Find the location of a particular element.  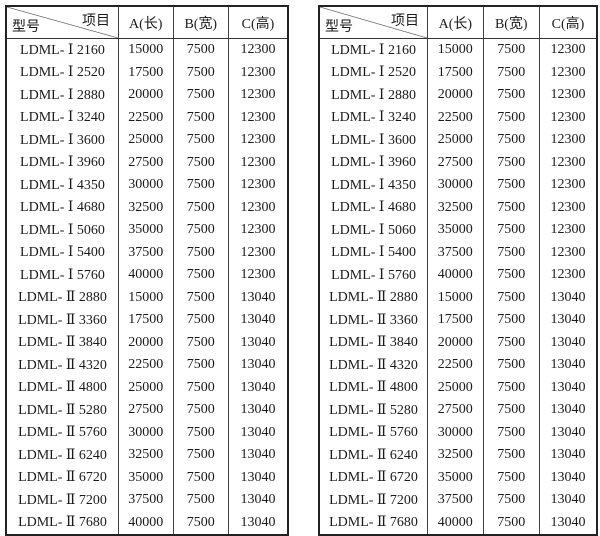

model-cell: LDML- Ⅰ 2160 is located at coordinates (373, 50).